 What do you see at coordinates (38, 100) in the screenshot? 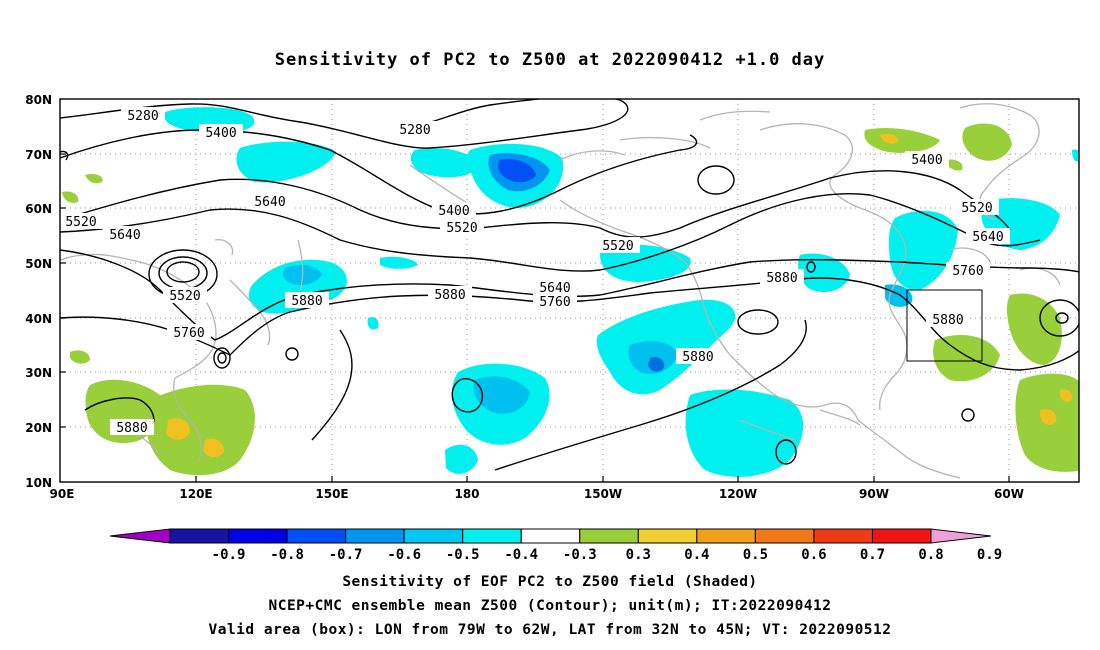
I see `lat-label: 80N` at bounding box center [38, 100].